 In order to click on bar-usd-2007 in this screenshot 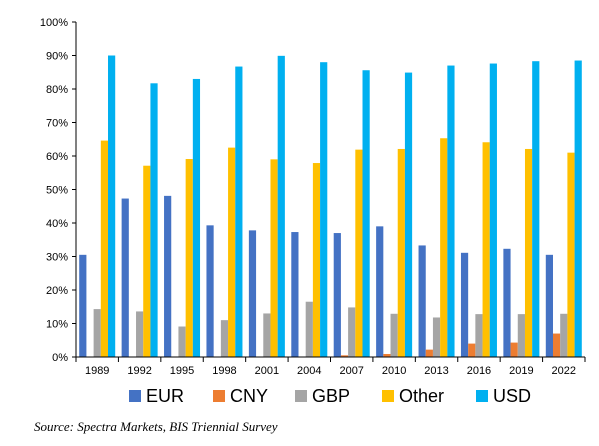, I will do `click(366, 214)`.